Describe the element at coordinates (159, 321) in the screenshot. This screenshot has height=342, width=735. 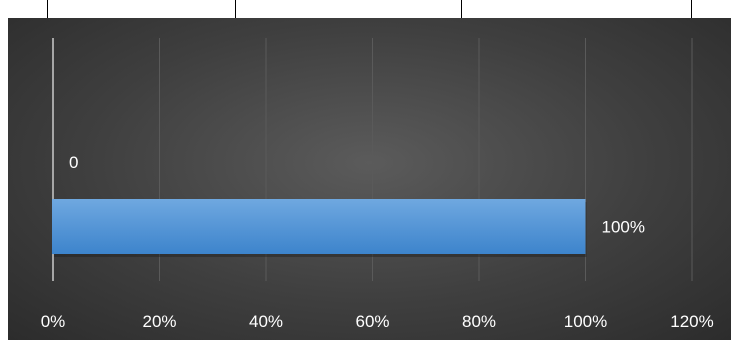
I see `x-tick-label: 20%` at that location.